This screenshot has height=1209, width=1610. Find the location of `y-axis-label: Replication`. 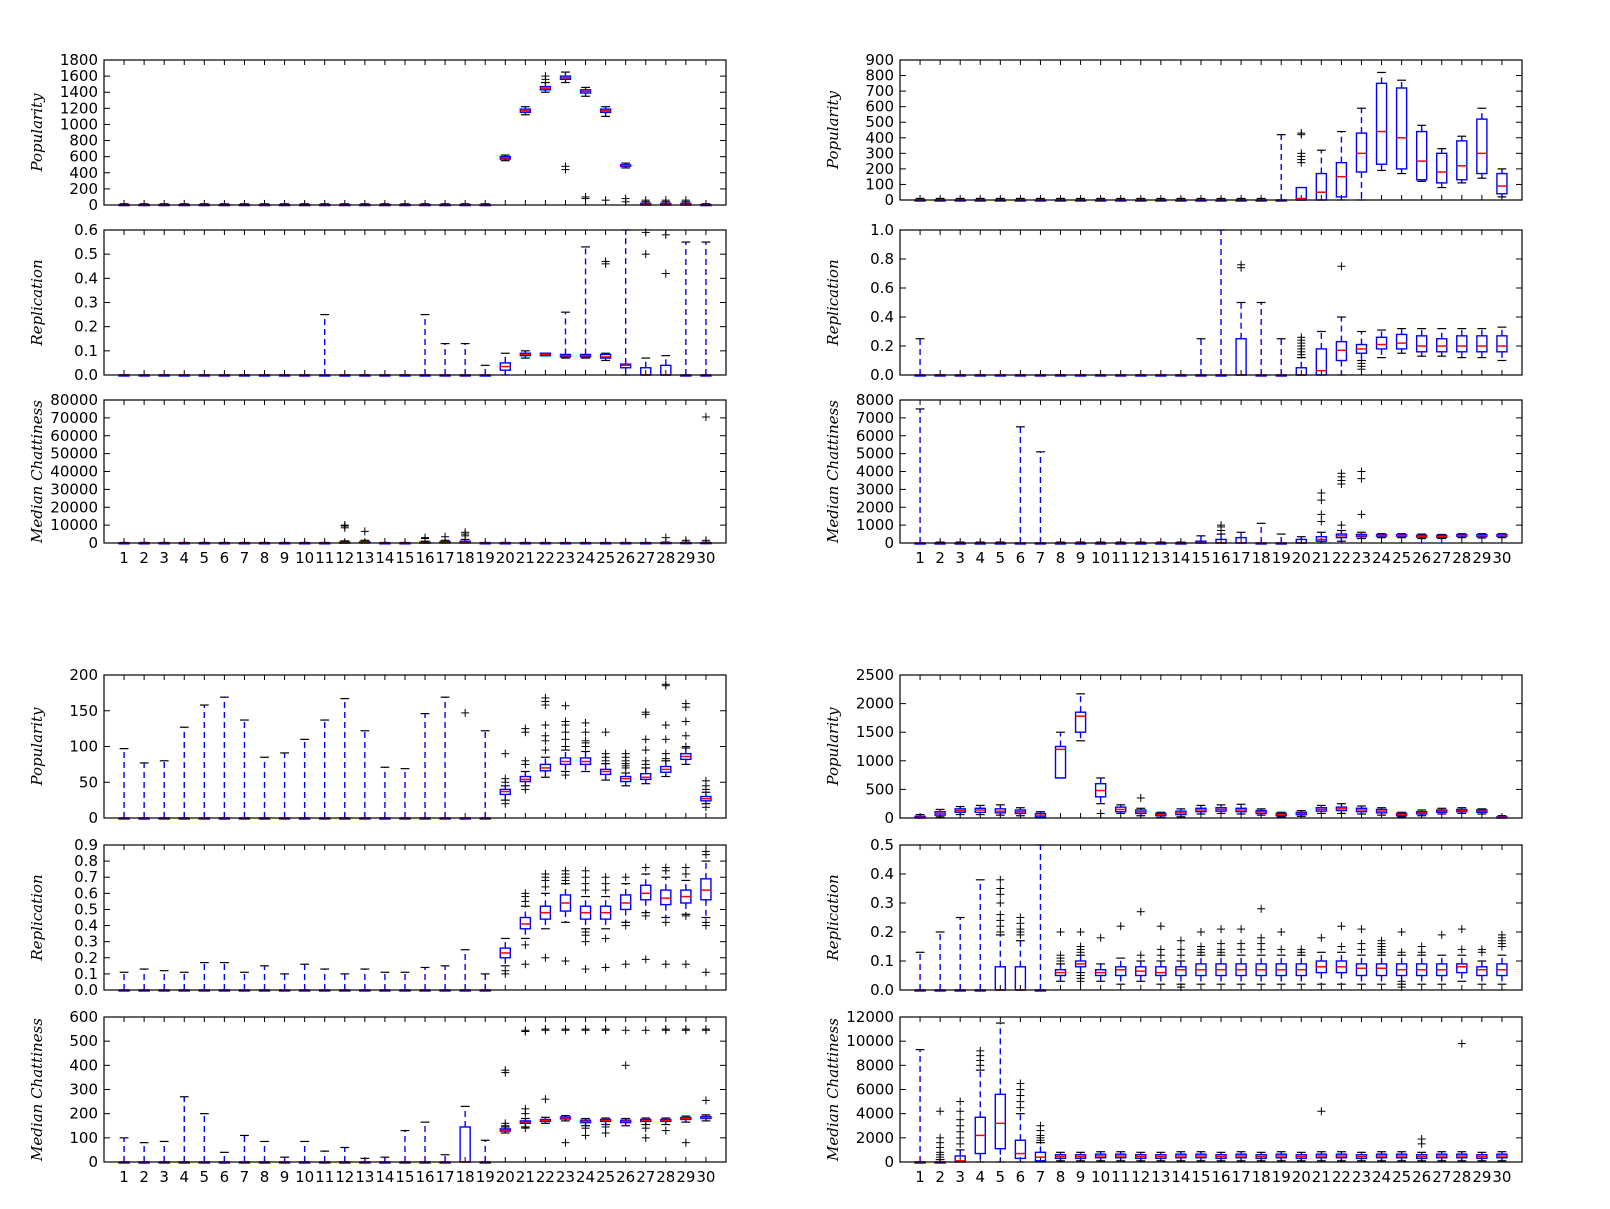

y-axis-label: Replication is located at coordinates (37, 302).